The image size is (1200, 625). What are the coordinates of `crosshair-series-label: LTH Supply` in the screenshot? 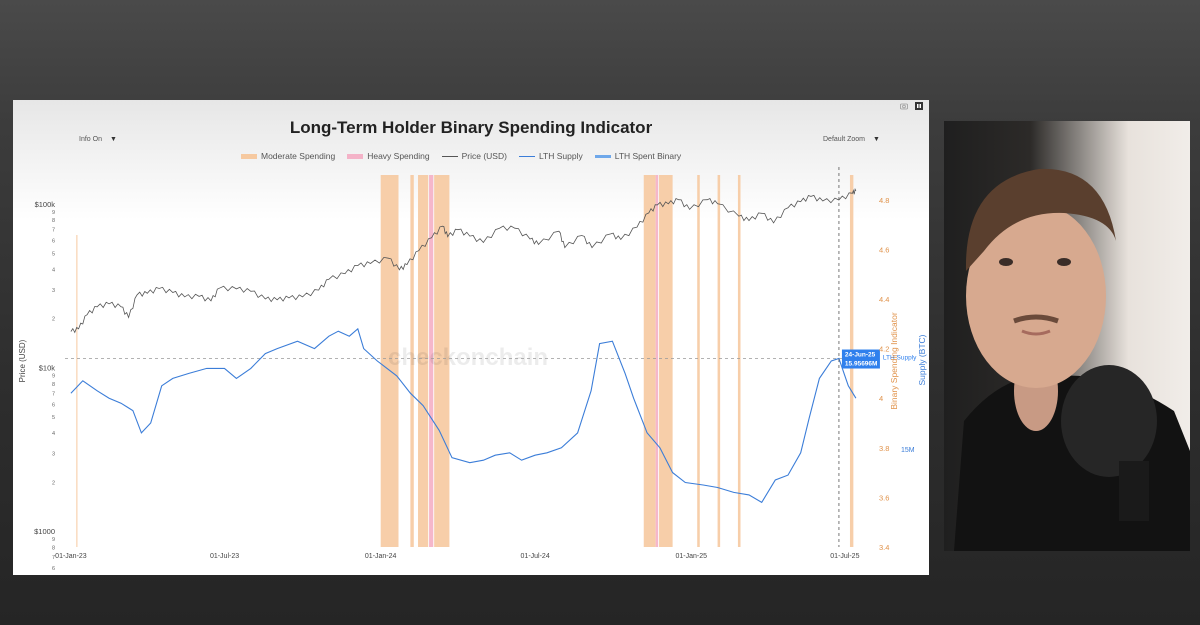 It's located at (900, 358).